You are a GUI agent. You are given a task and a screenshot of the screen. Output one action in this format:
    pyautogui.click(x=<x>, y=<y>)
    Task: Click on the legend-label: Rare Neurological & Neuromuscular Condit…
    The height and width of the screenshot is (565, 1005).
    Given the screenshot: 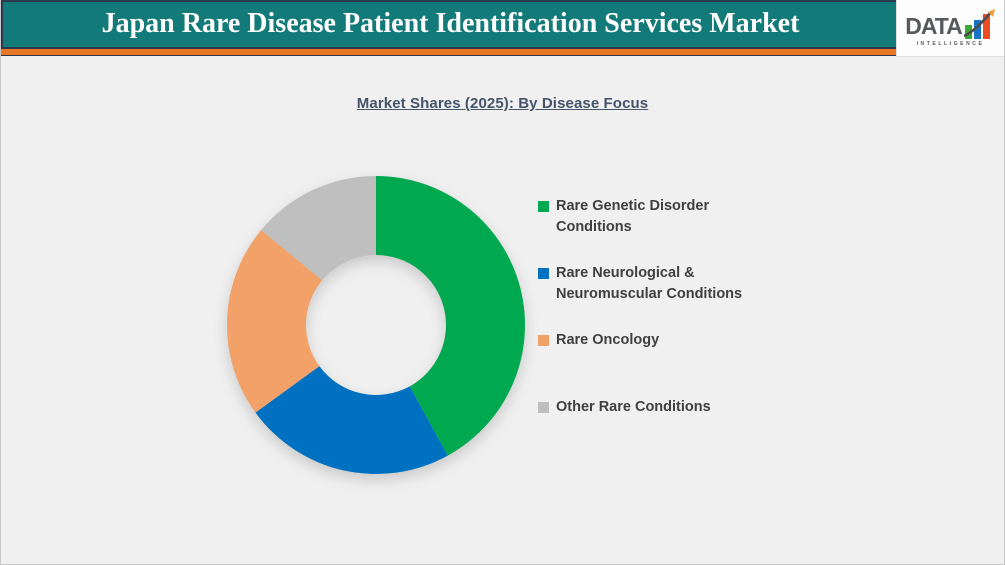 What is the action you would take?
    pyautogui.click(x=649, y=283)
    